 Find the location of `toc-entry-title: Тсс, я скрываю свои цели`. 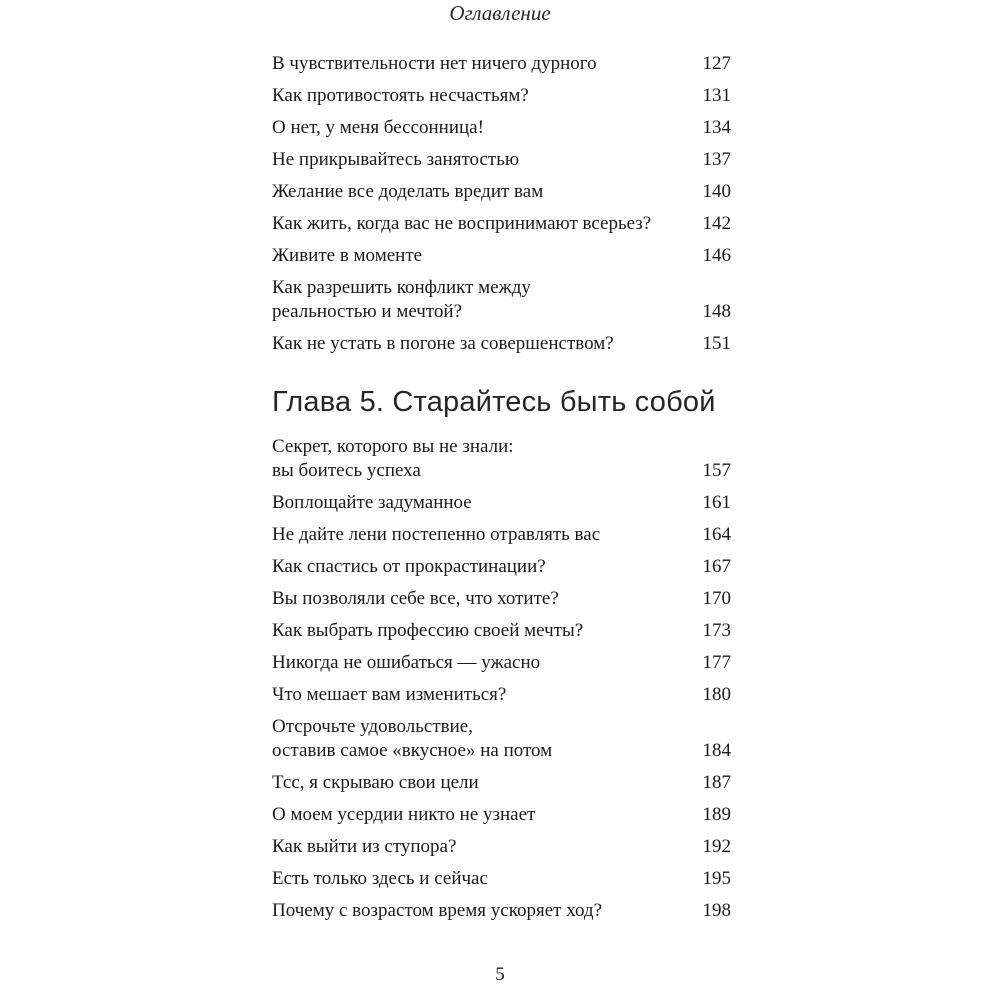

toc-entry-title: Тсс, я скрываю свои цели is located at coordinates (375, 782).